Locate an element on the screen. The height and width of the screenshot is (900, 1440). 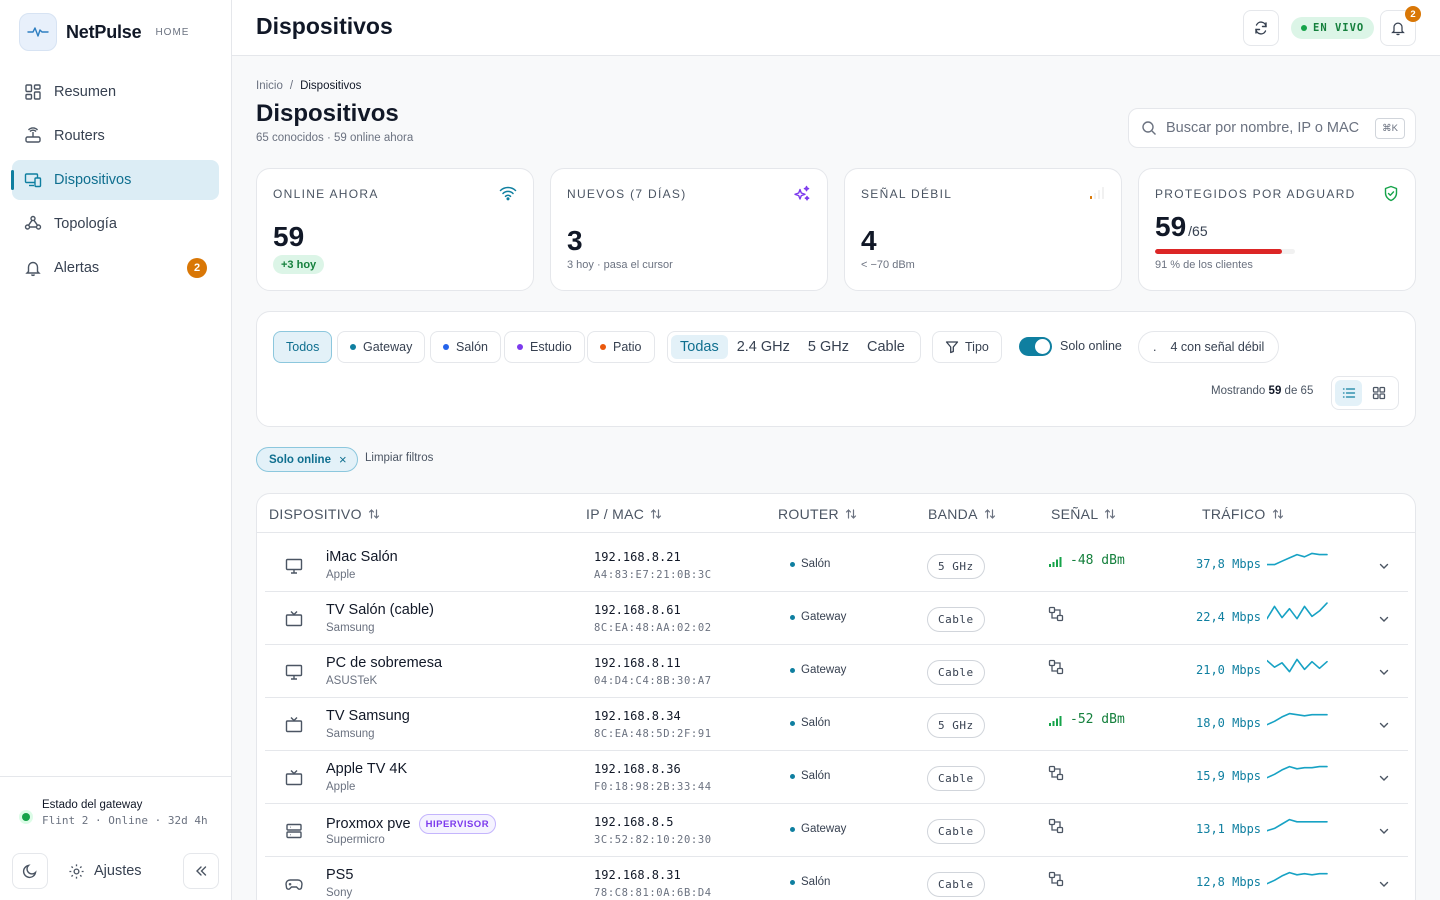
grid-icon is located at coordinates (1378, 393).